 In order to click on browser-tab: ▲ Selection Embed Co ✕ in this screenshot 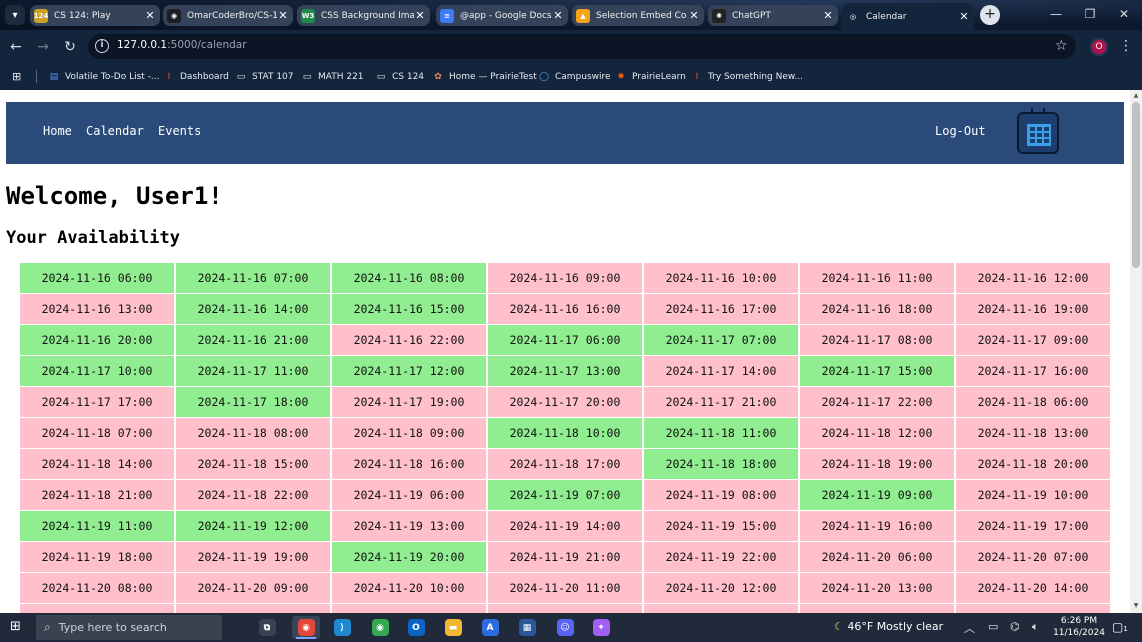, I will do `click(638, 15)`.